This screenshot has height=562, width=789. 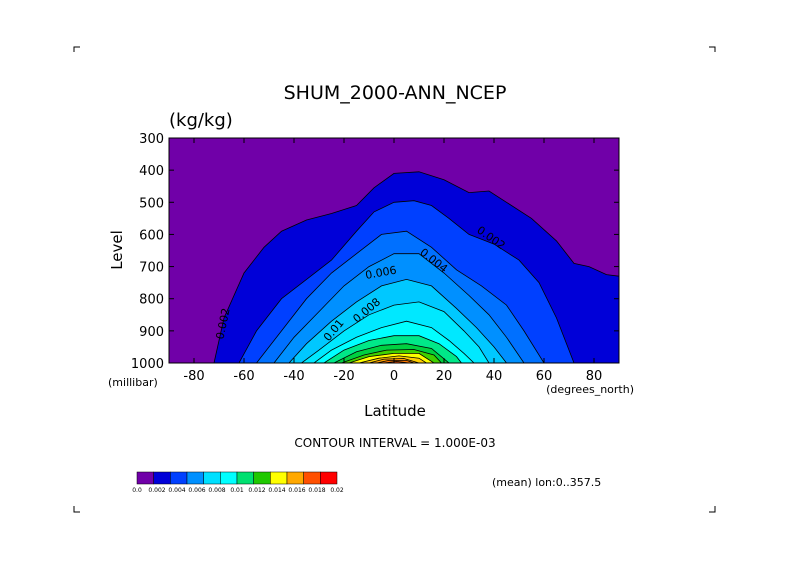 I want to click on x-tick-label-3: -20, so click(x=343, y=376).